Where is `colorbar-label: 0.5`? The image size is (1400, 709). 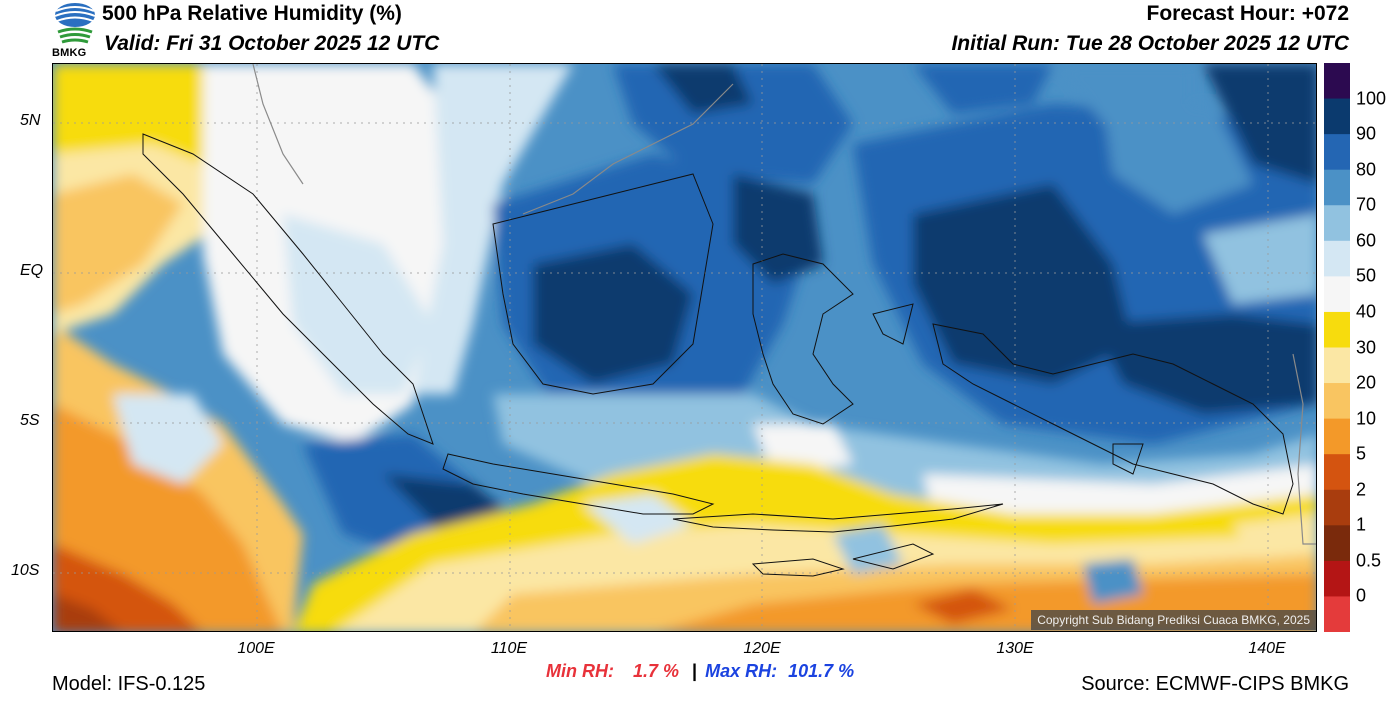 colorbar-label: 0.5 is located at coordinates (1369, 560).